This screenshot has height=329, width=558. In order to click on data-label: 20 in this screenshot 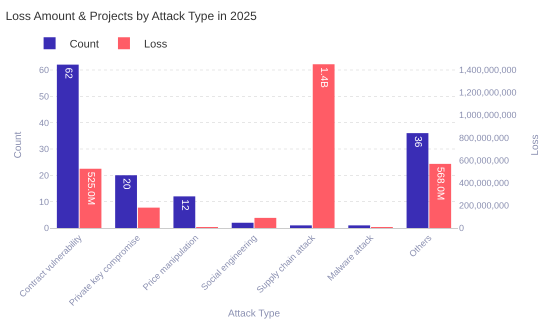, I will do `click(126, 184)`.